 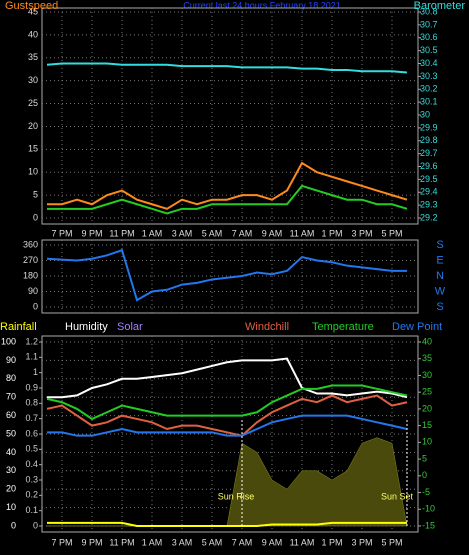 I want to click on y2-tick-label: 29.8, so click(x=429, y=140).